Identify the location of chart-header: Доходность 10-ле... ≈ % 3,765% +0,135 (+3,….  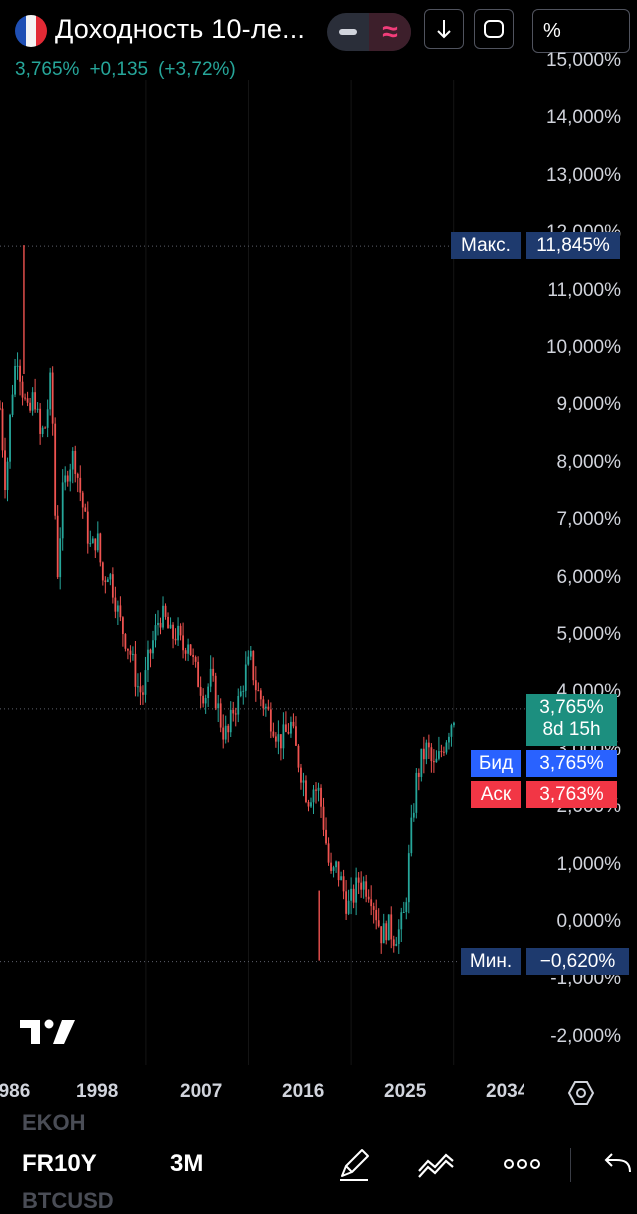
(318, 44).